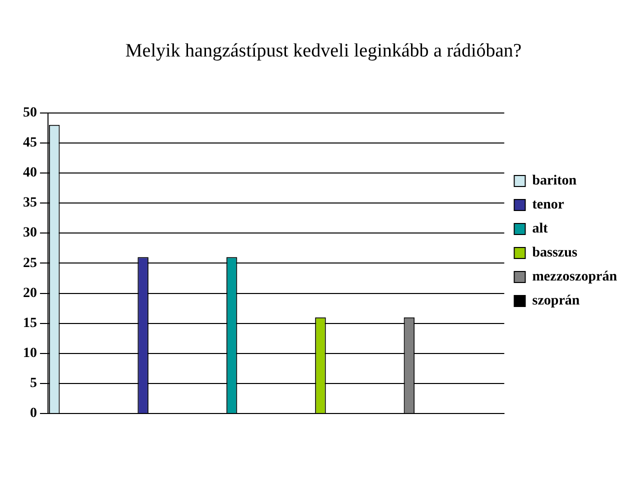 This screenshot has height=482, width=637. What do you see at coordinates (30, 112) in the screenshot?
I see `y-tick-label: 50` at bounding box center [30, 112].